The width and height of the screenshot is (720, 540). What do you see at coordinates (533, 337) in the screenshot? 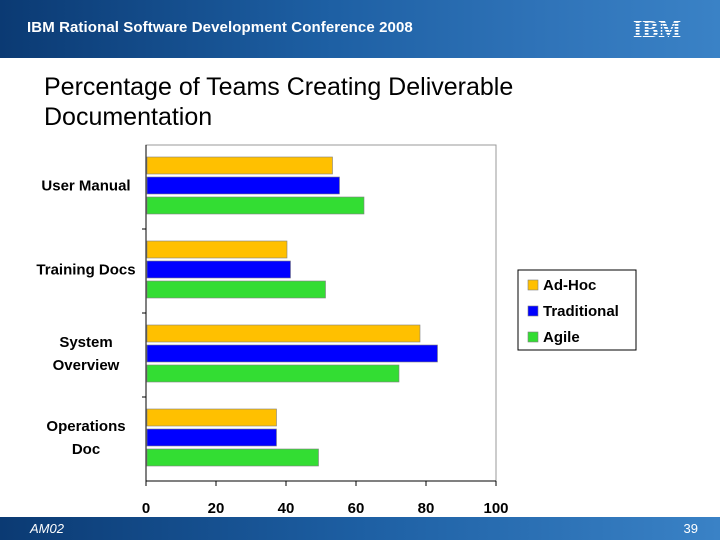
I see `legend-swatch-agile` at bounding box center [533, 337].